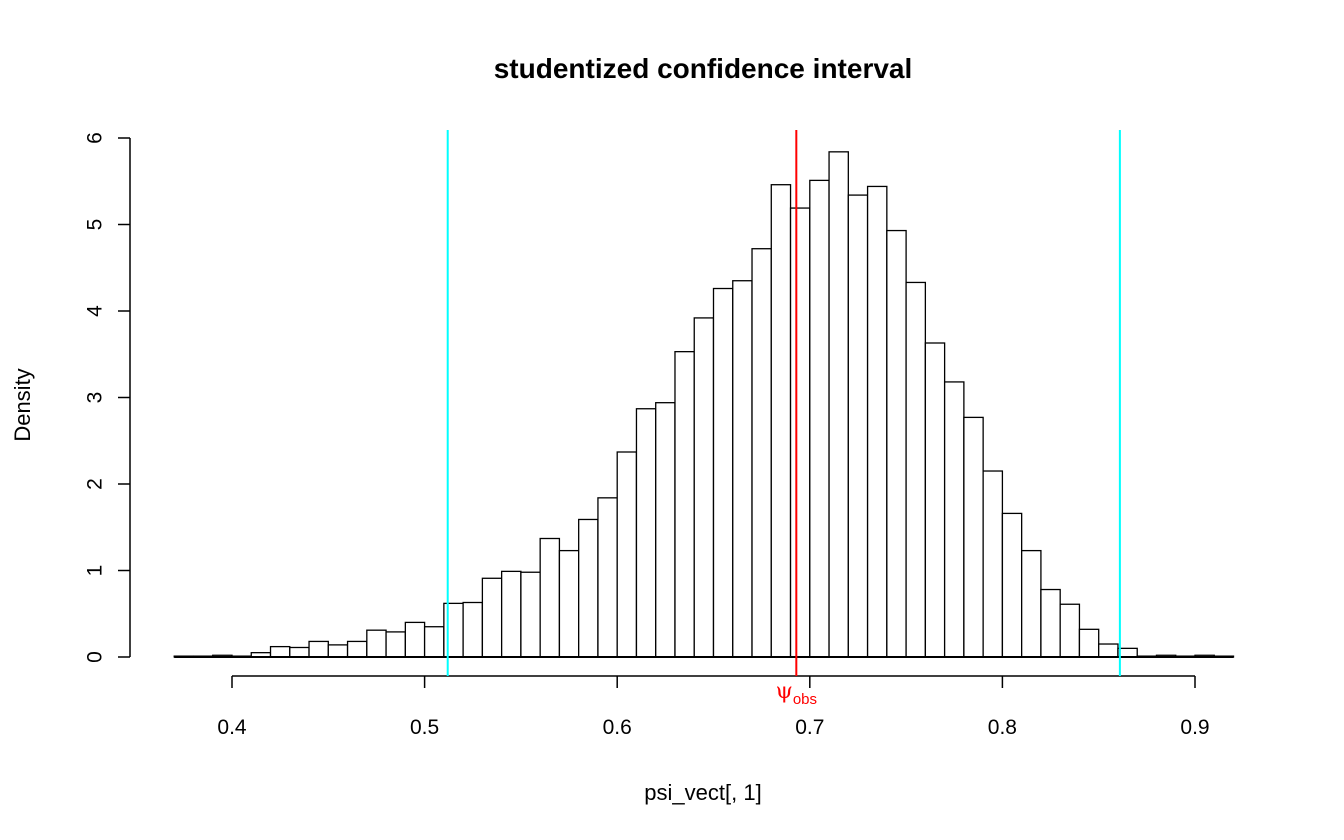 The width and height of the screenshot is (1344, 840). I want to click on observed-psi-label: ψobs, so click(796, 693).